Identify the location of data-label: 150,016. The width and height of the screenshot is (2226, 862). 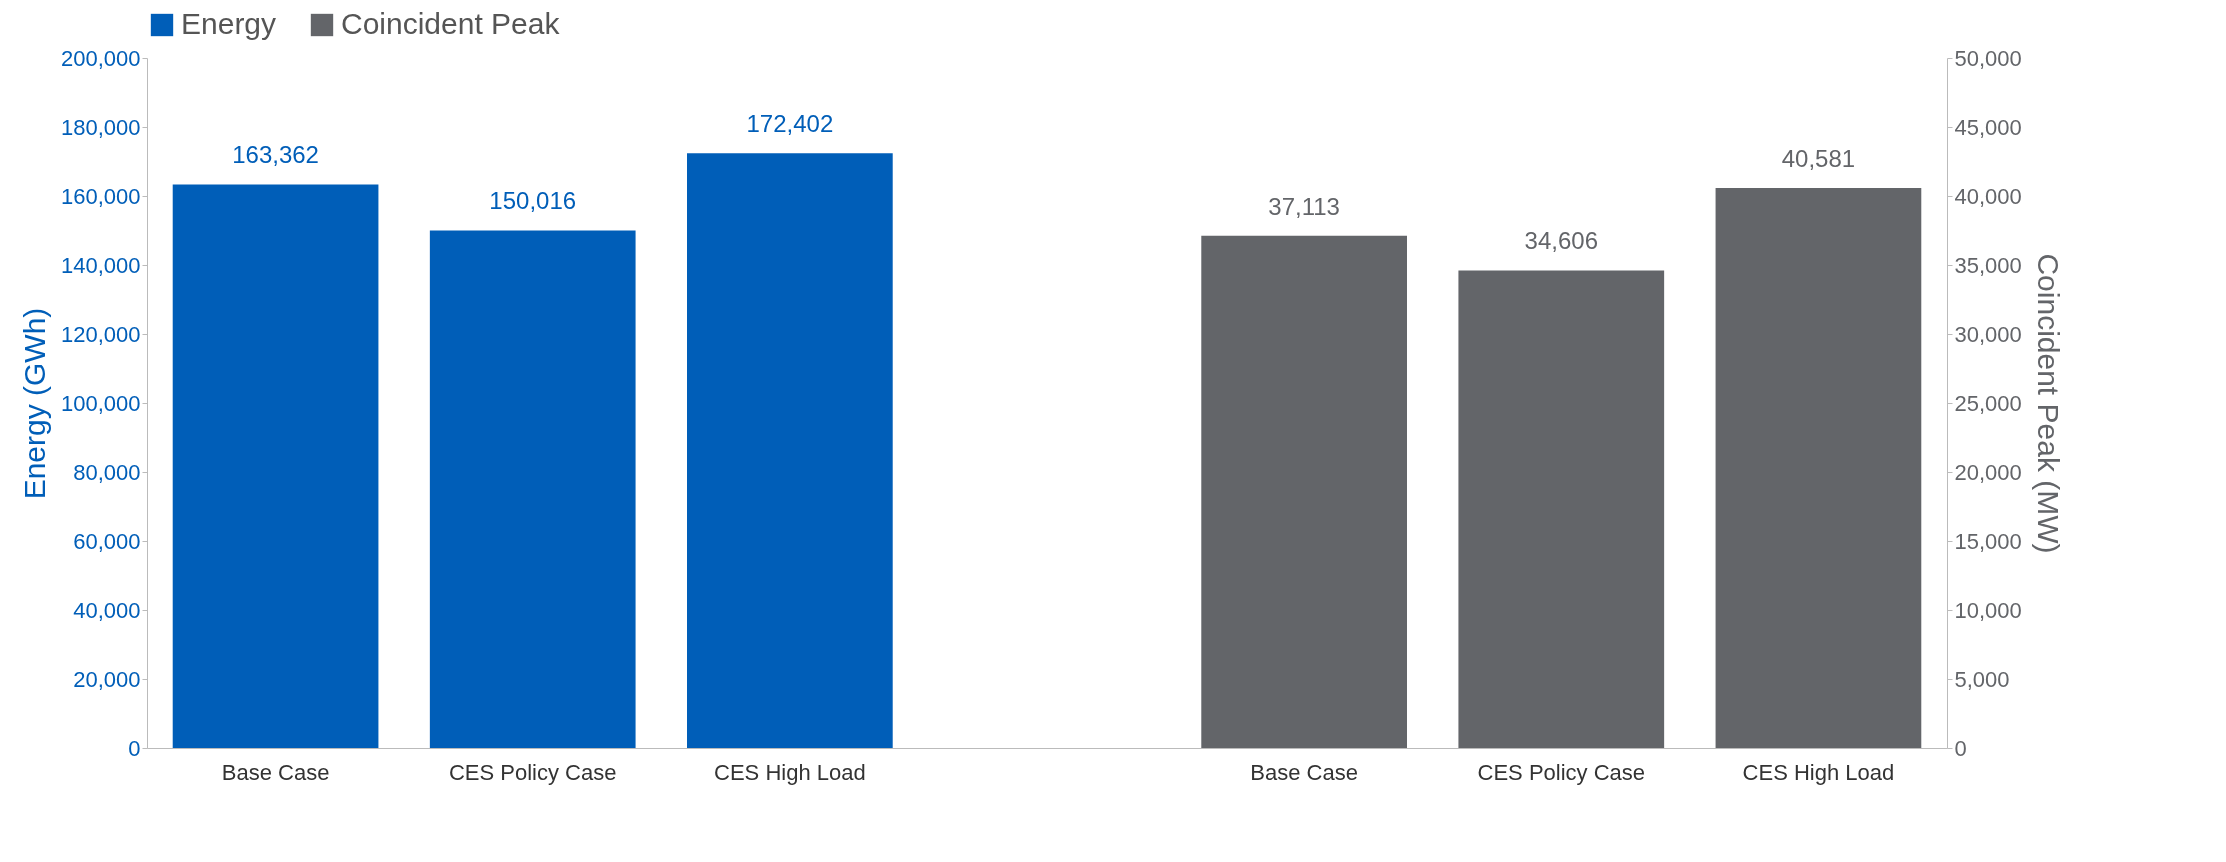
(533, 201).